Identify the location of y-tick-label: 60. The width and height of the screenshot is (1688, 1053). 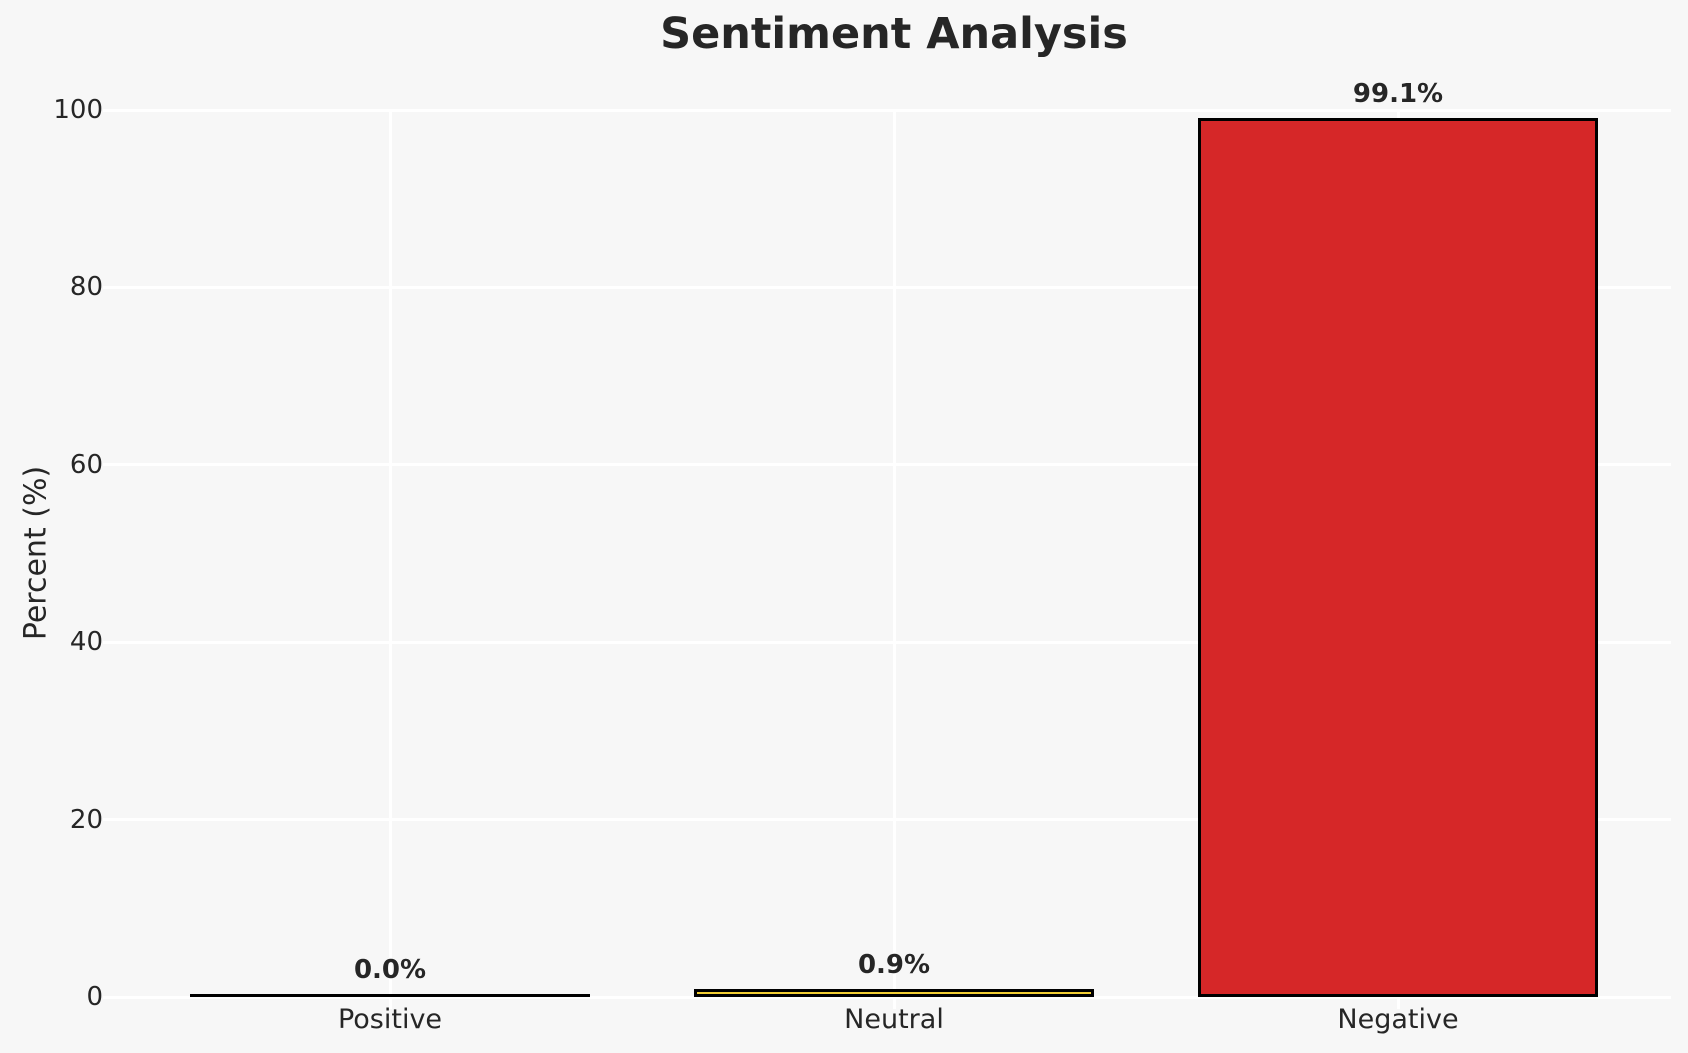
(86, 464).